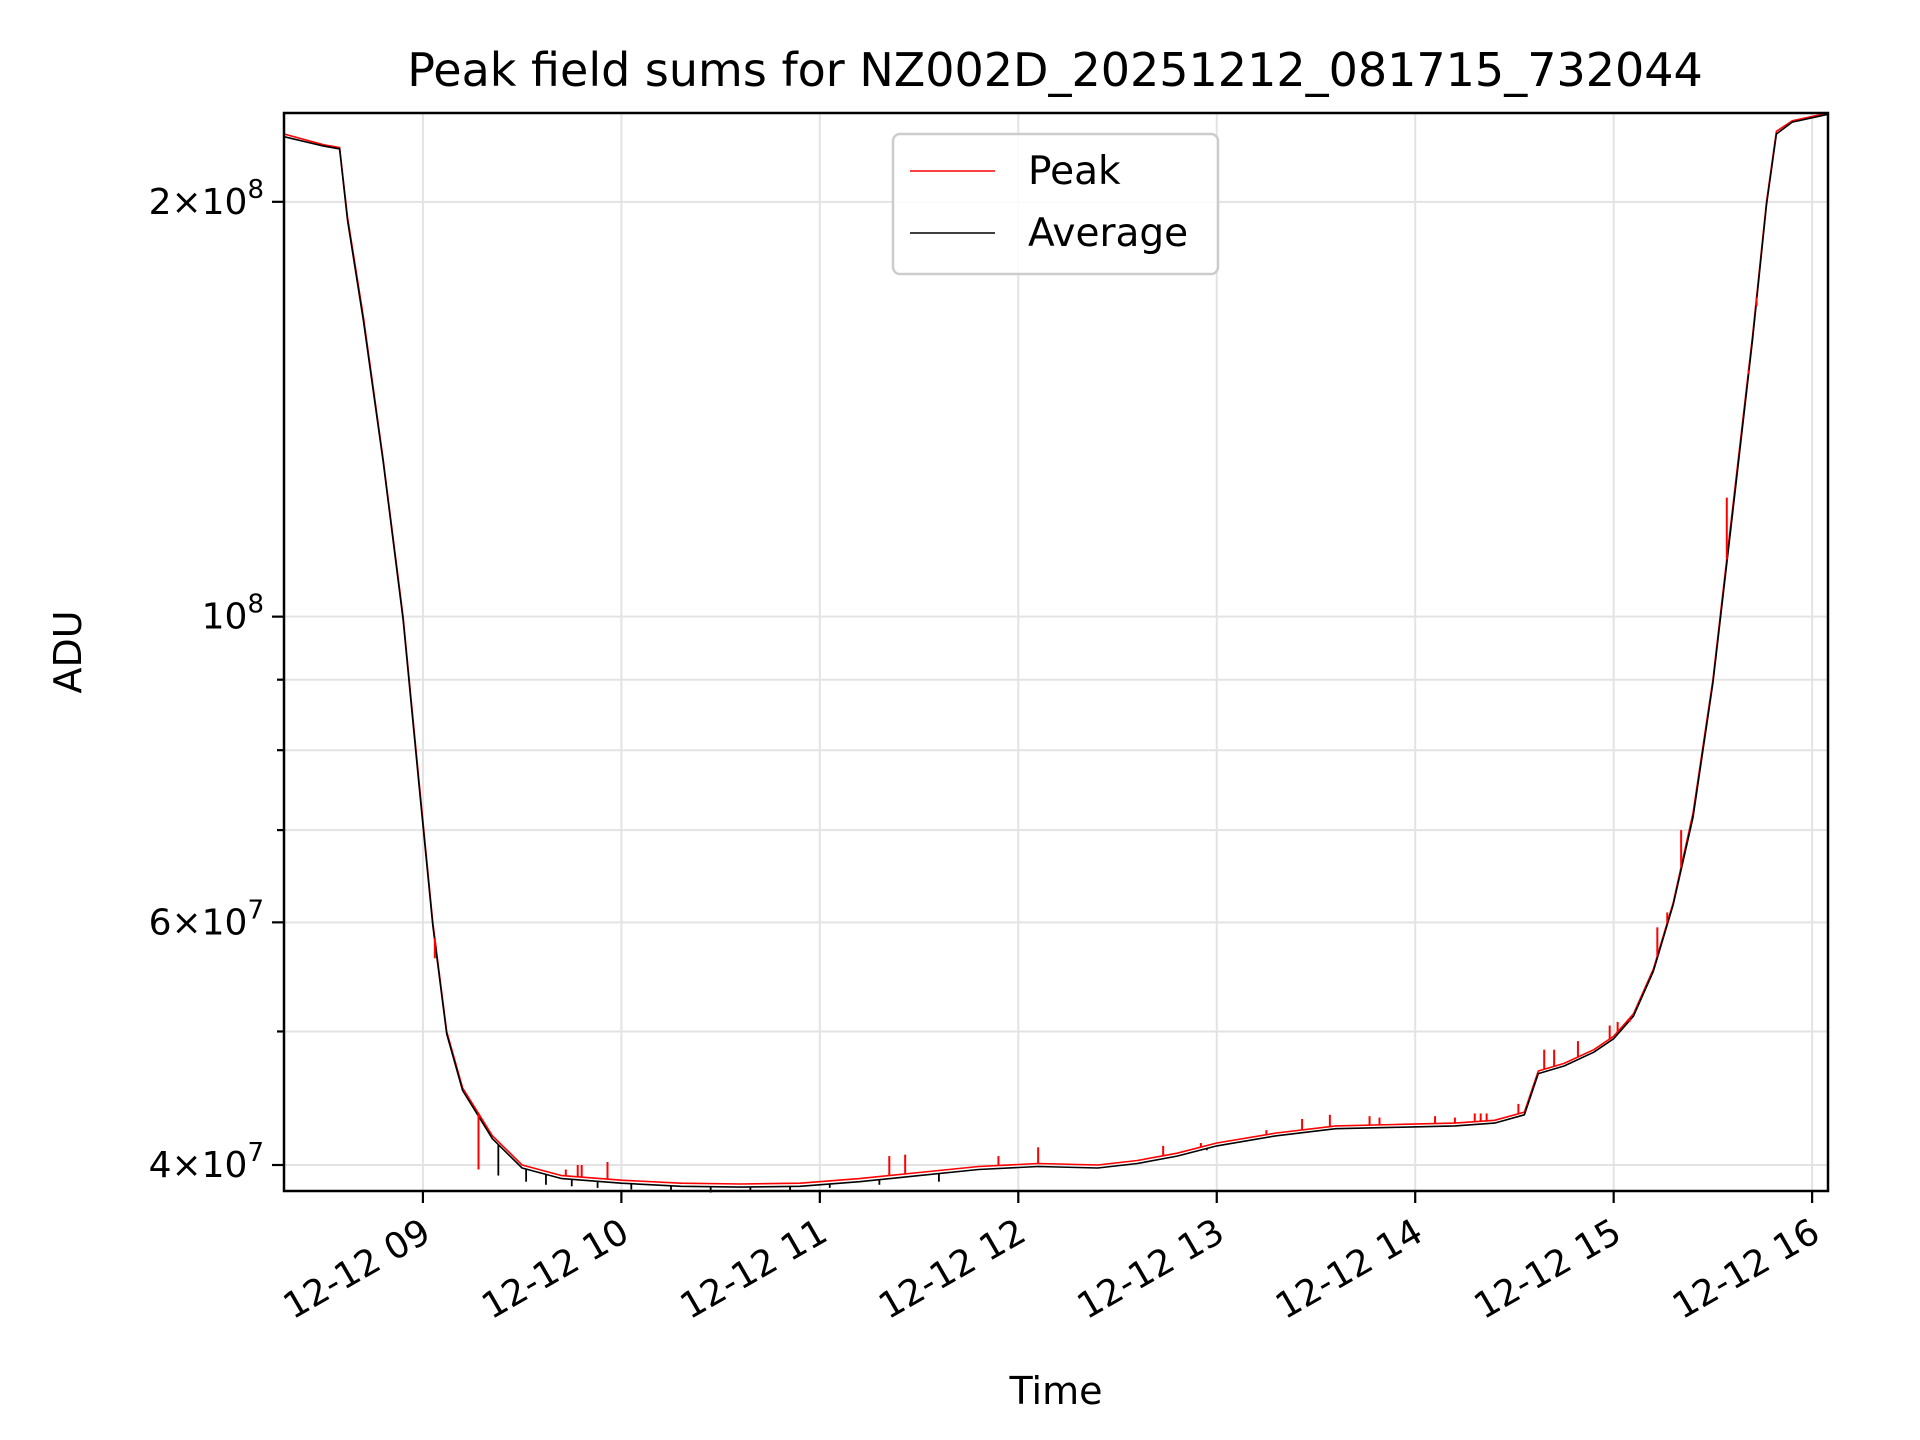 The width and height of the screenshot is (1920, 1440). I want to click on y-tick-label: 2×10⁸, so click(206, 199).